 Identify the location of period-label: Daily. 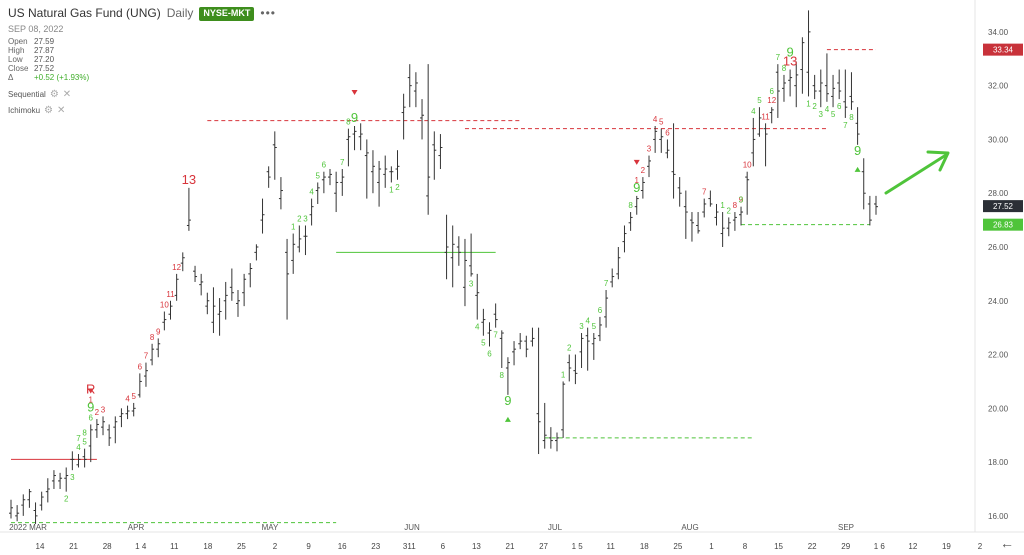
(180, 13).